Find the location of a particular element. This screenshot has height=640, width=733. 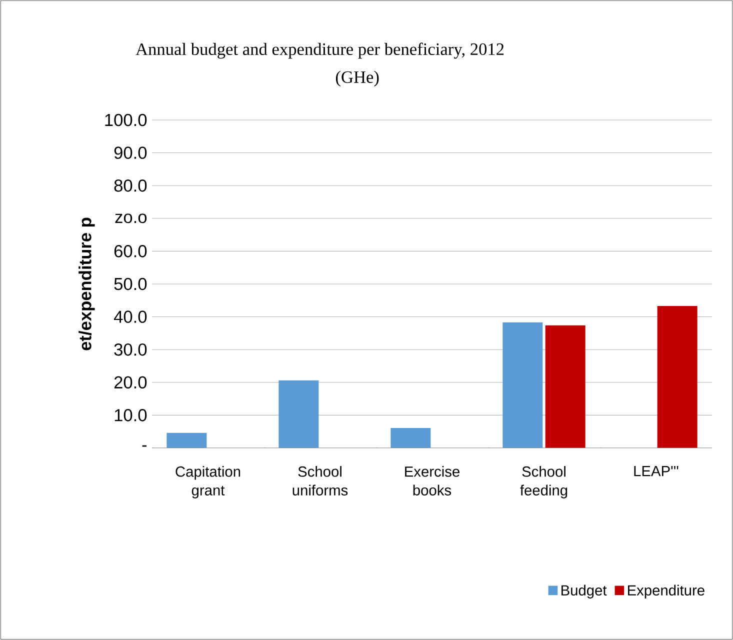

y-tick-label: 60.0 is located at coordinates (130, 251).